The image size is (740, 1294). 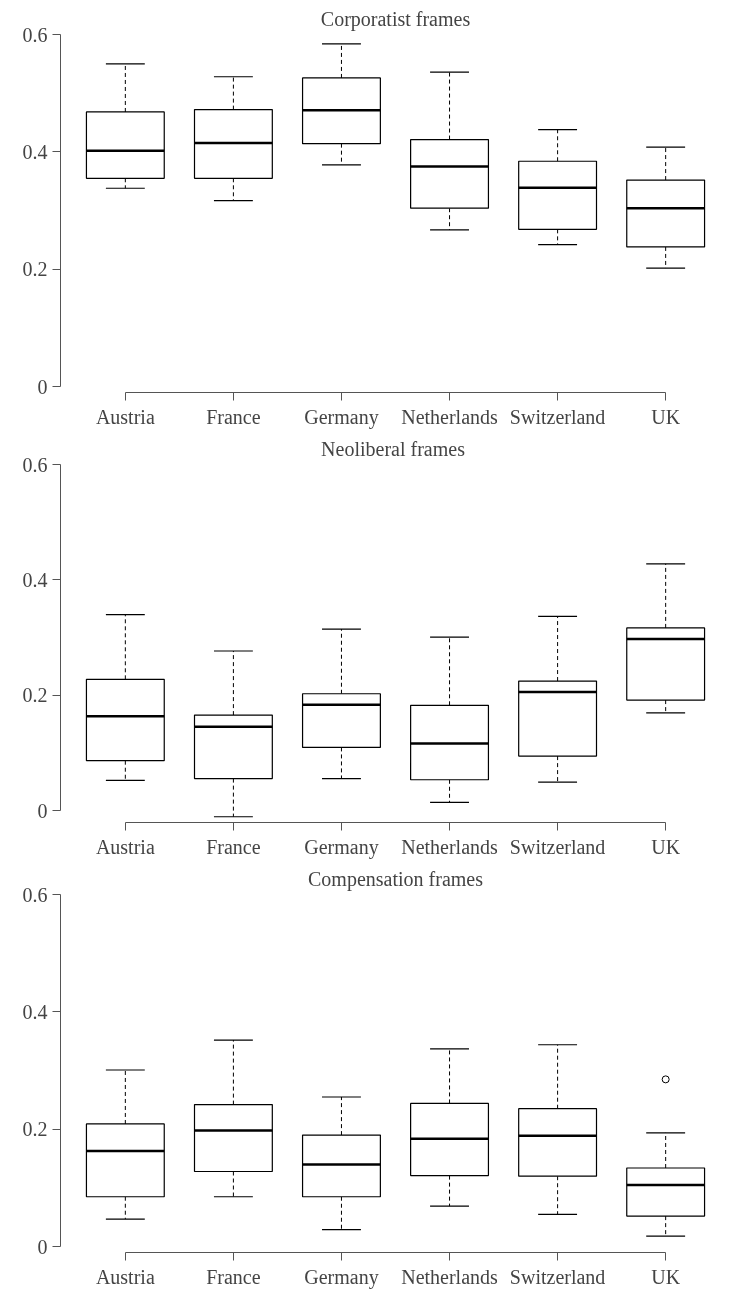 I want to click on chart-title: Neoliberal frames, so click(x=393, y=448).